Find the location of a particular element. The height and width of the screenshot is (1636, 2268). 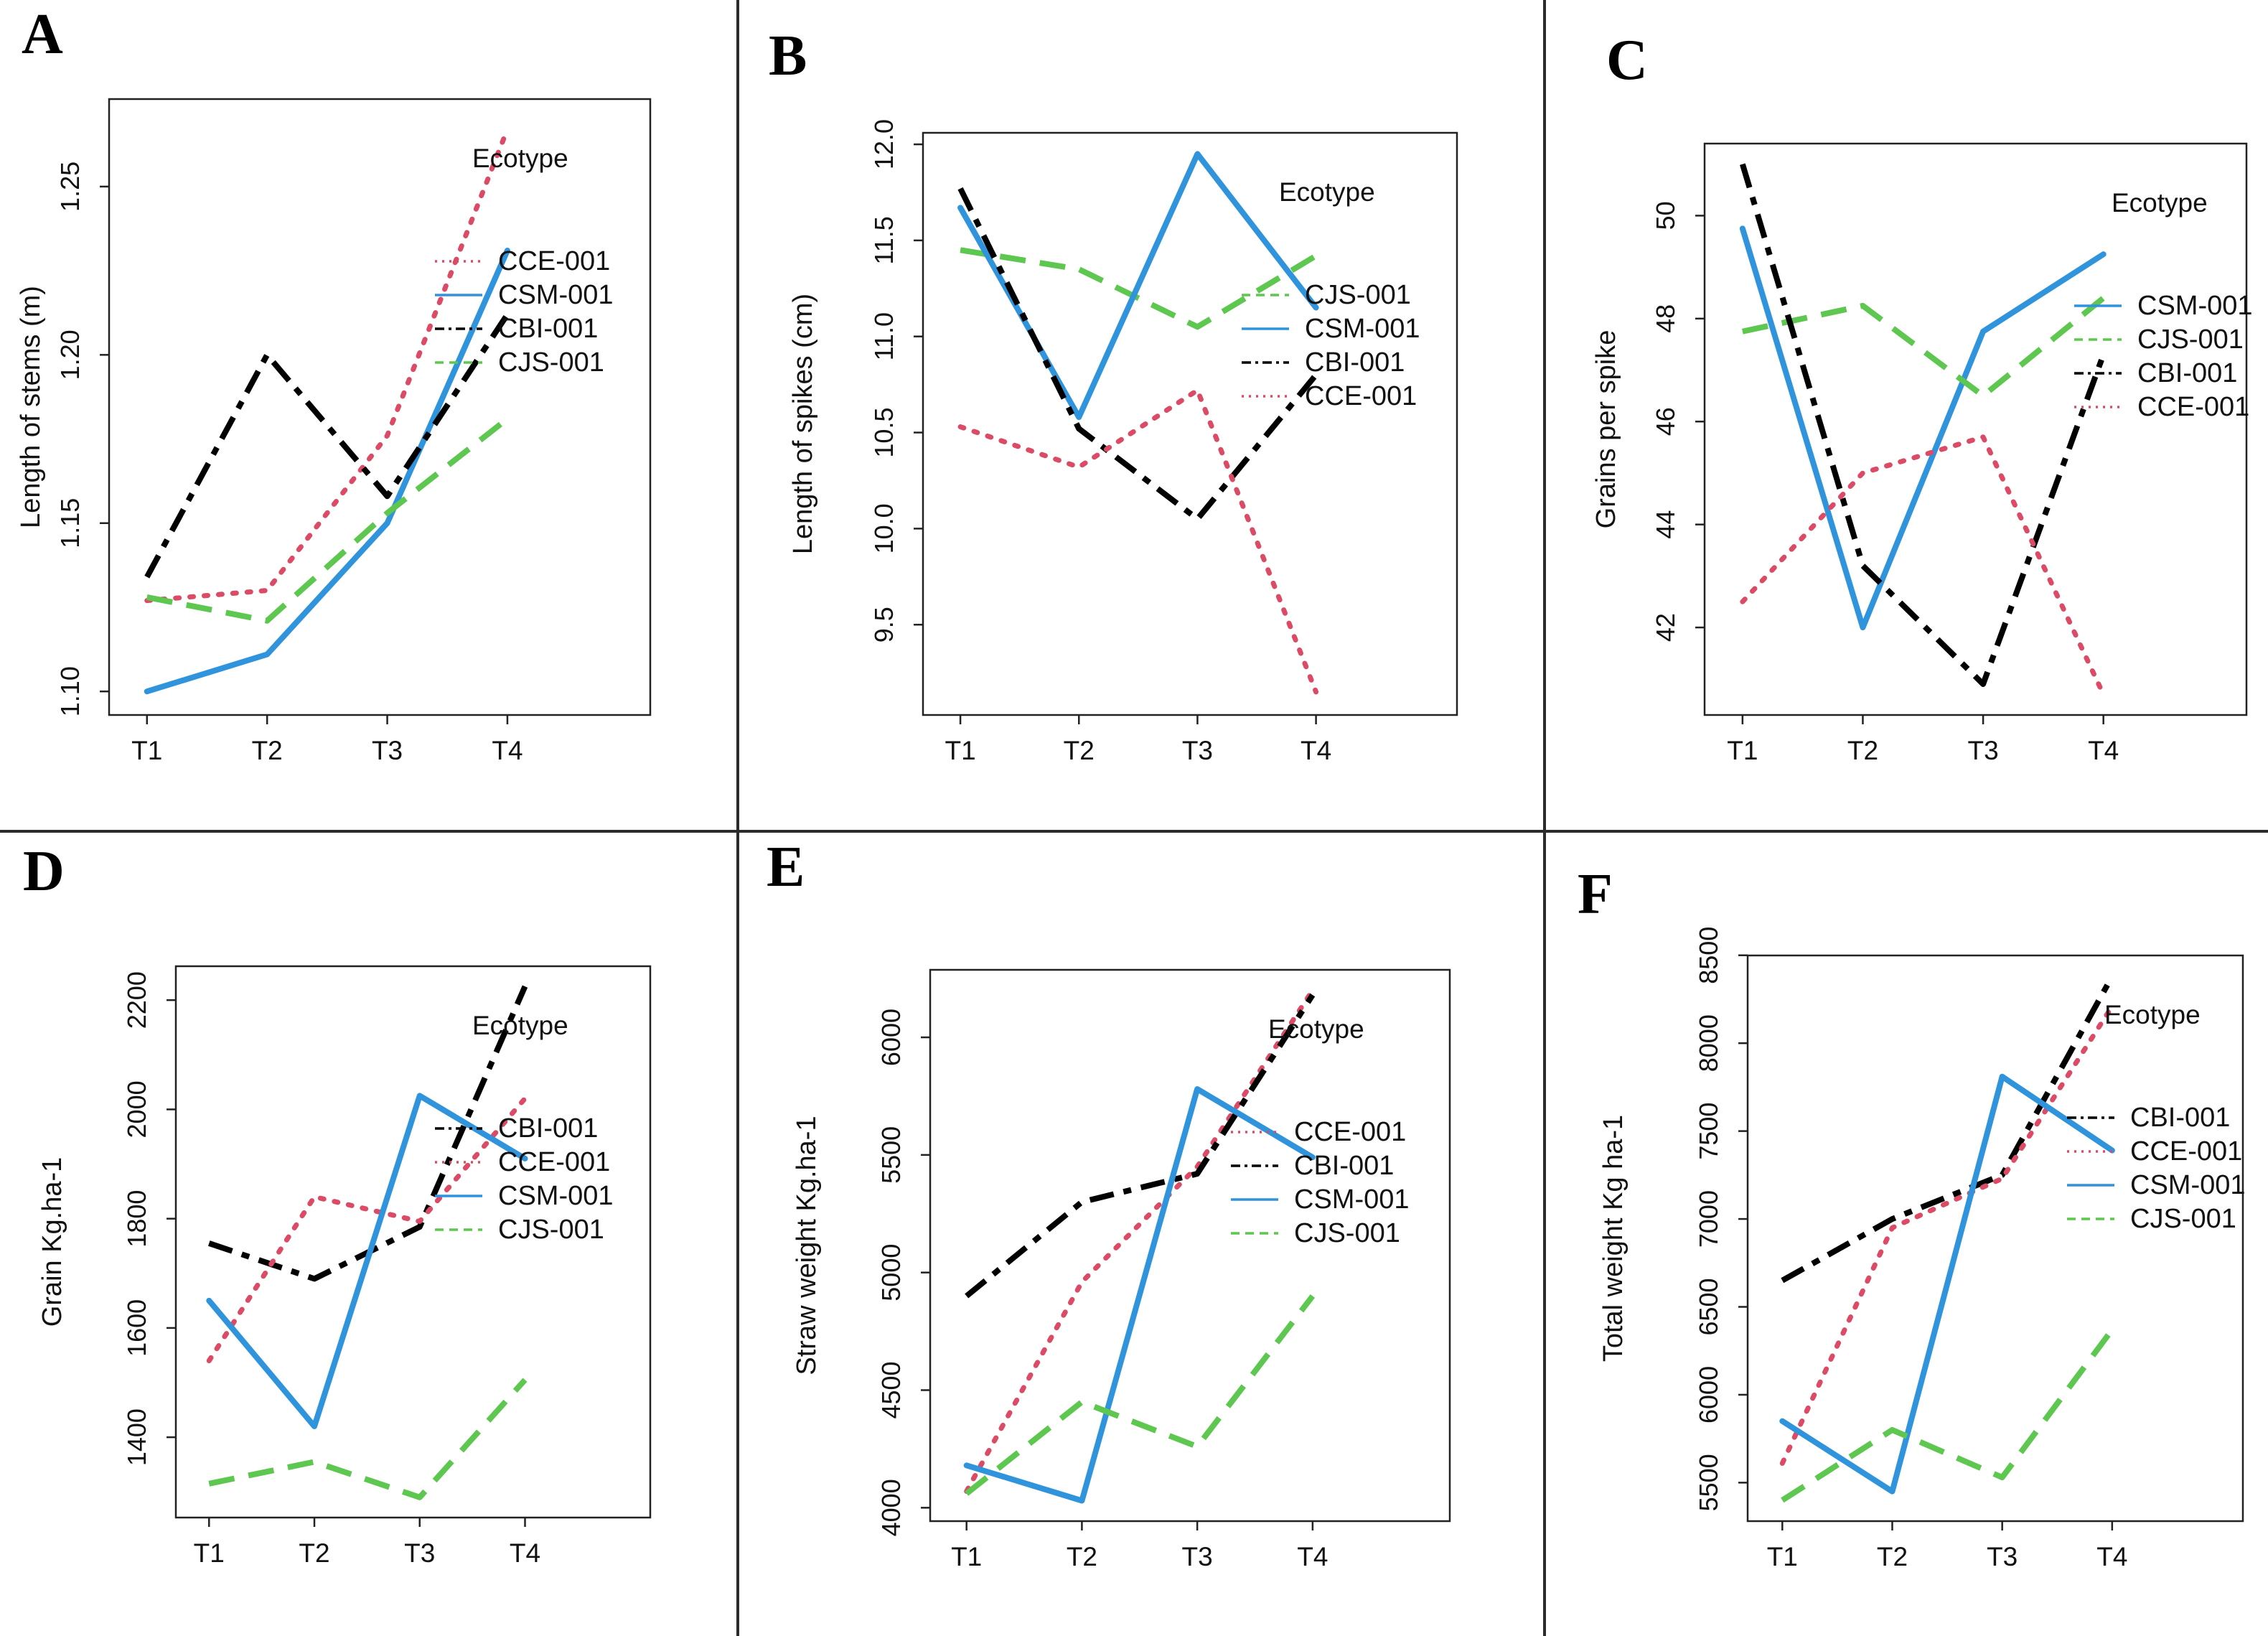

y-tick-label: 1400 is located at coordinates (136, 1437).